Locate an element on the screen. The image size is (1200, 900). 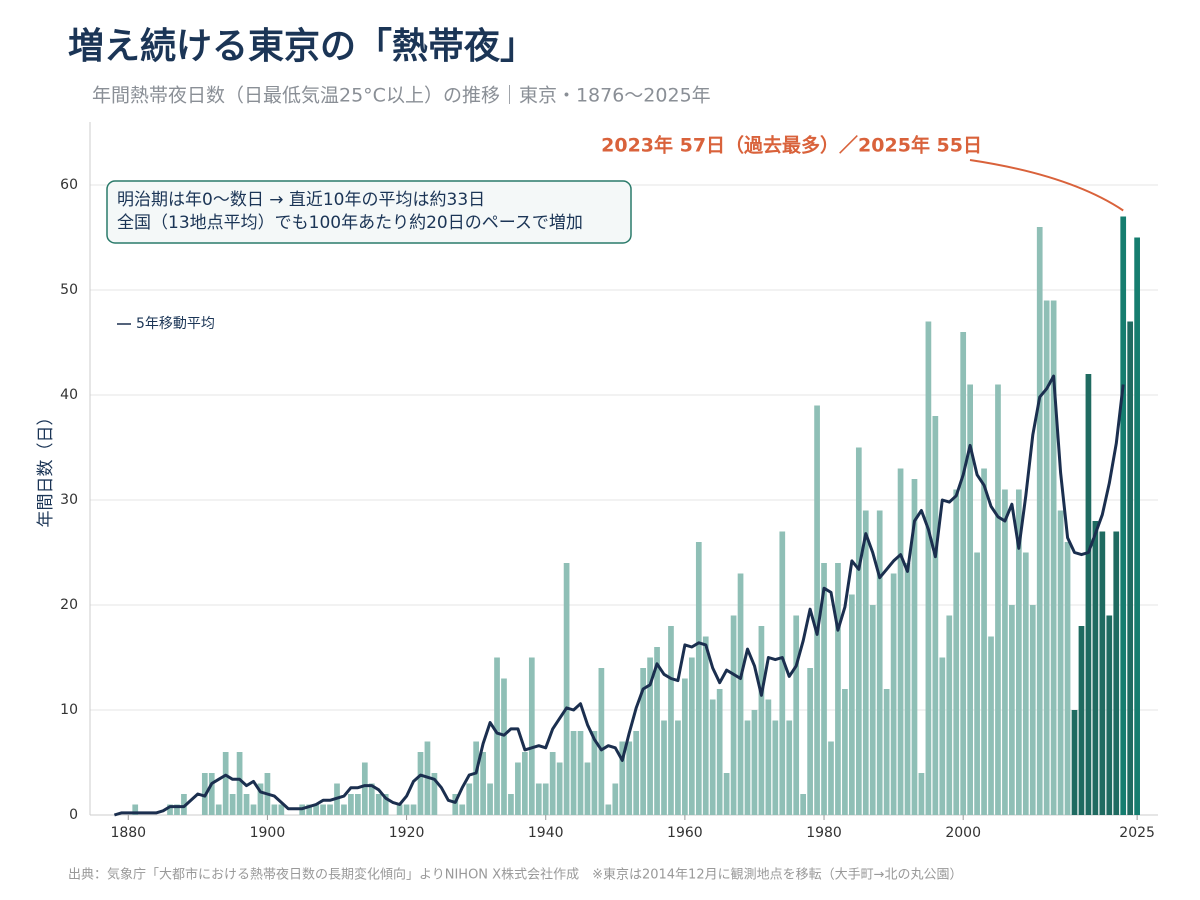
annotation-arrow is located at coordinates (1046, 185).